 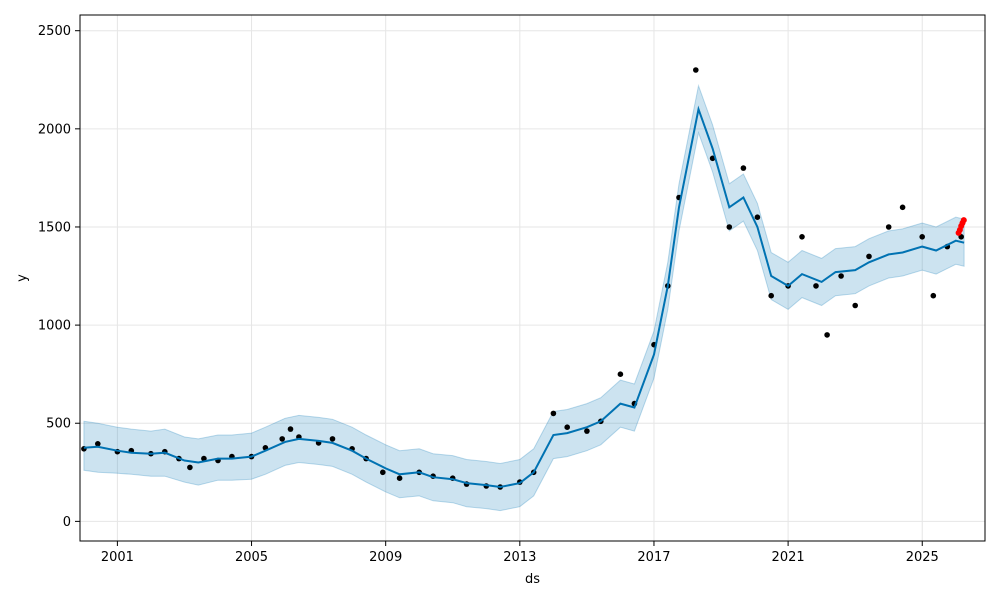 What do you see at coordinates (963, 220) in the screenshot?
I see `highlight-point` at bounding box center [963, 220].